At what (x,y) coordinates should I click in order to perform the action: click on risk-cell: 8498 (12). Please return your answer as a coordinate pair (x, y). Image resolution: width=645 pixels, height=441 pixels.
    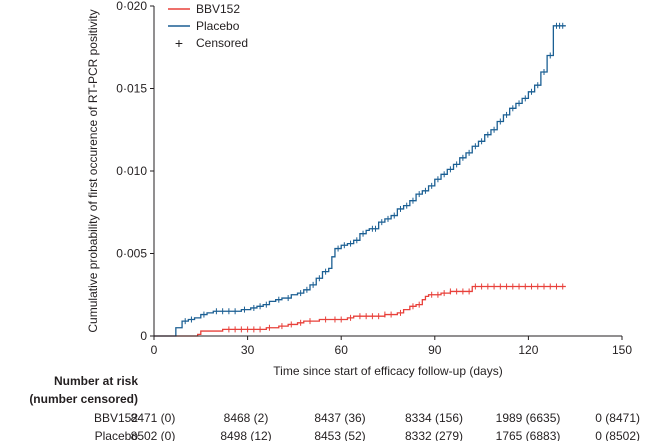
    Looking at the image, I should click on (245, 435).